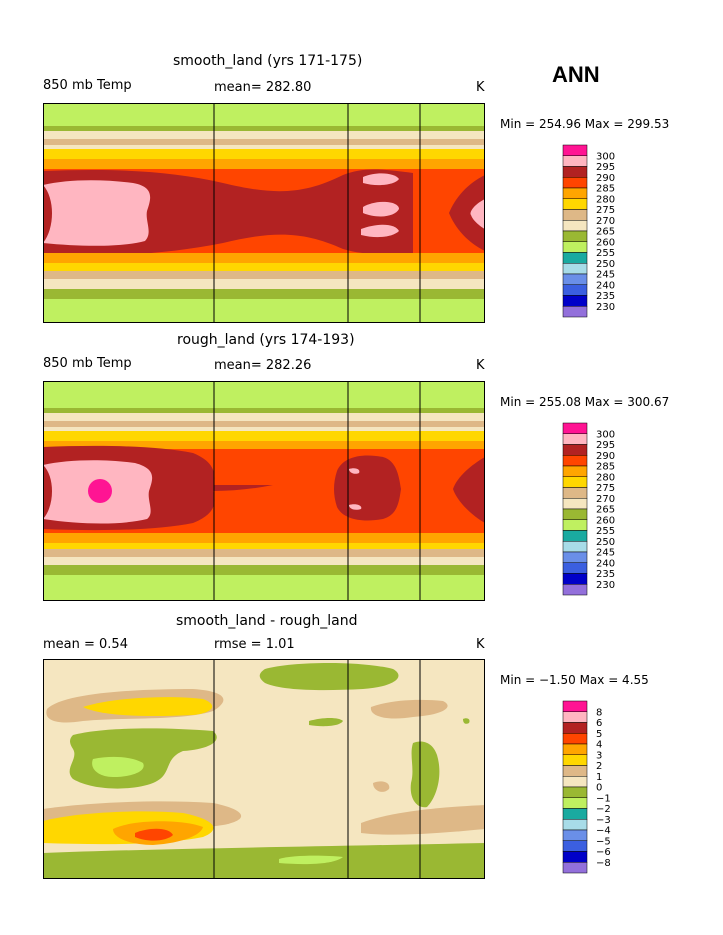 This screenshot has height=935, width=723. I want to click on band-1-south-east, so click(423, 820).